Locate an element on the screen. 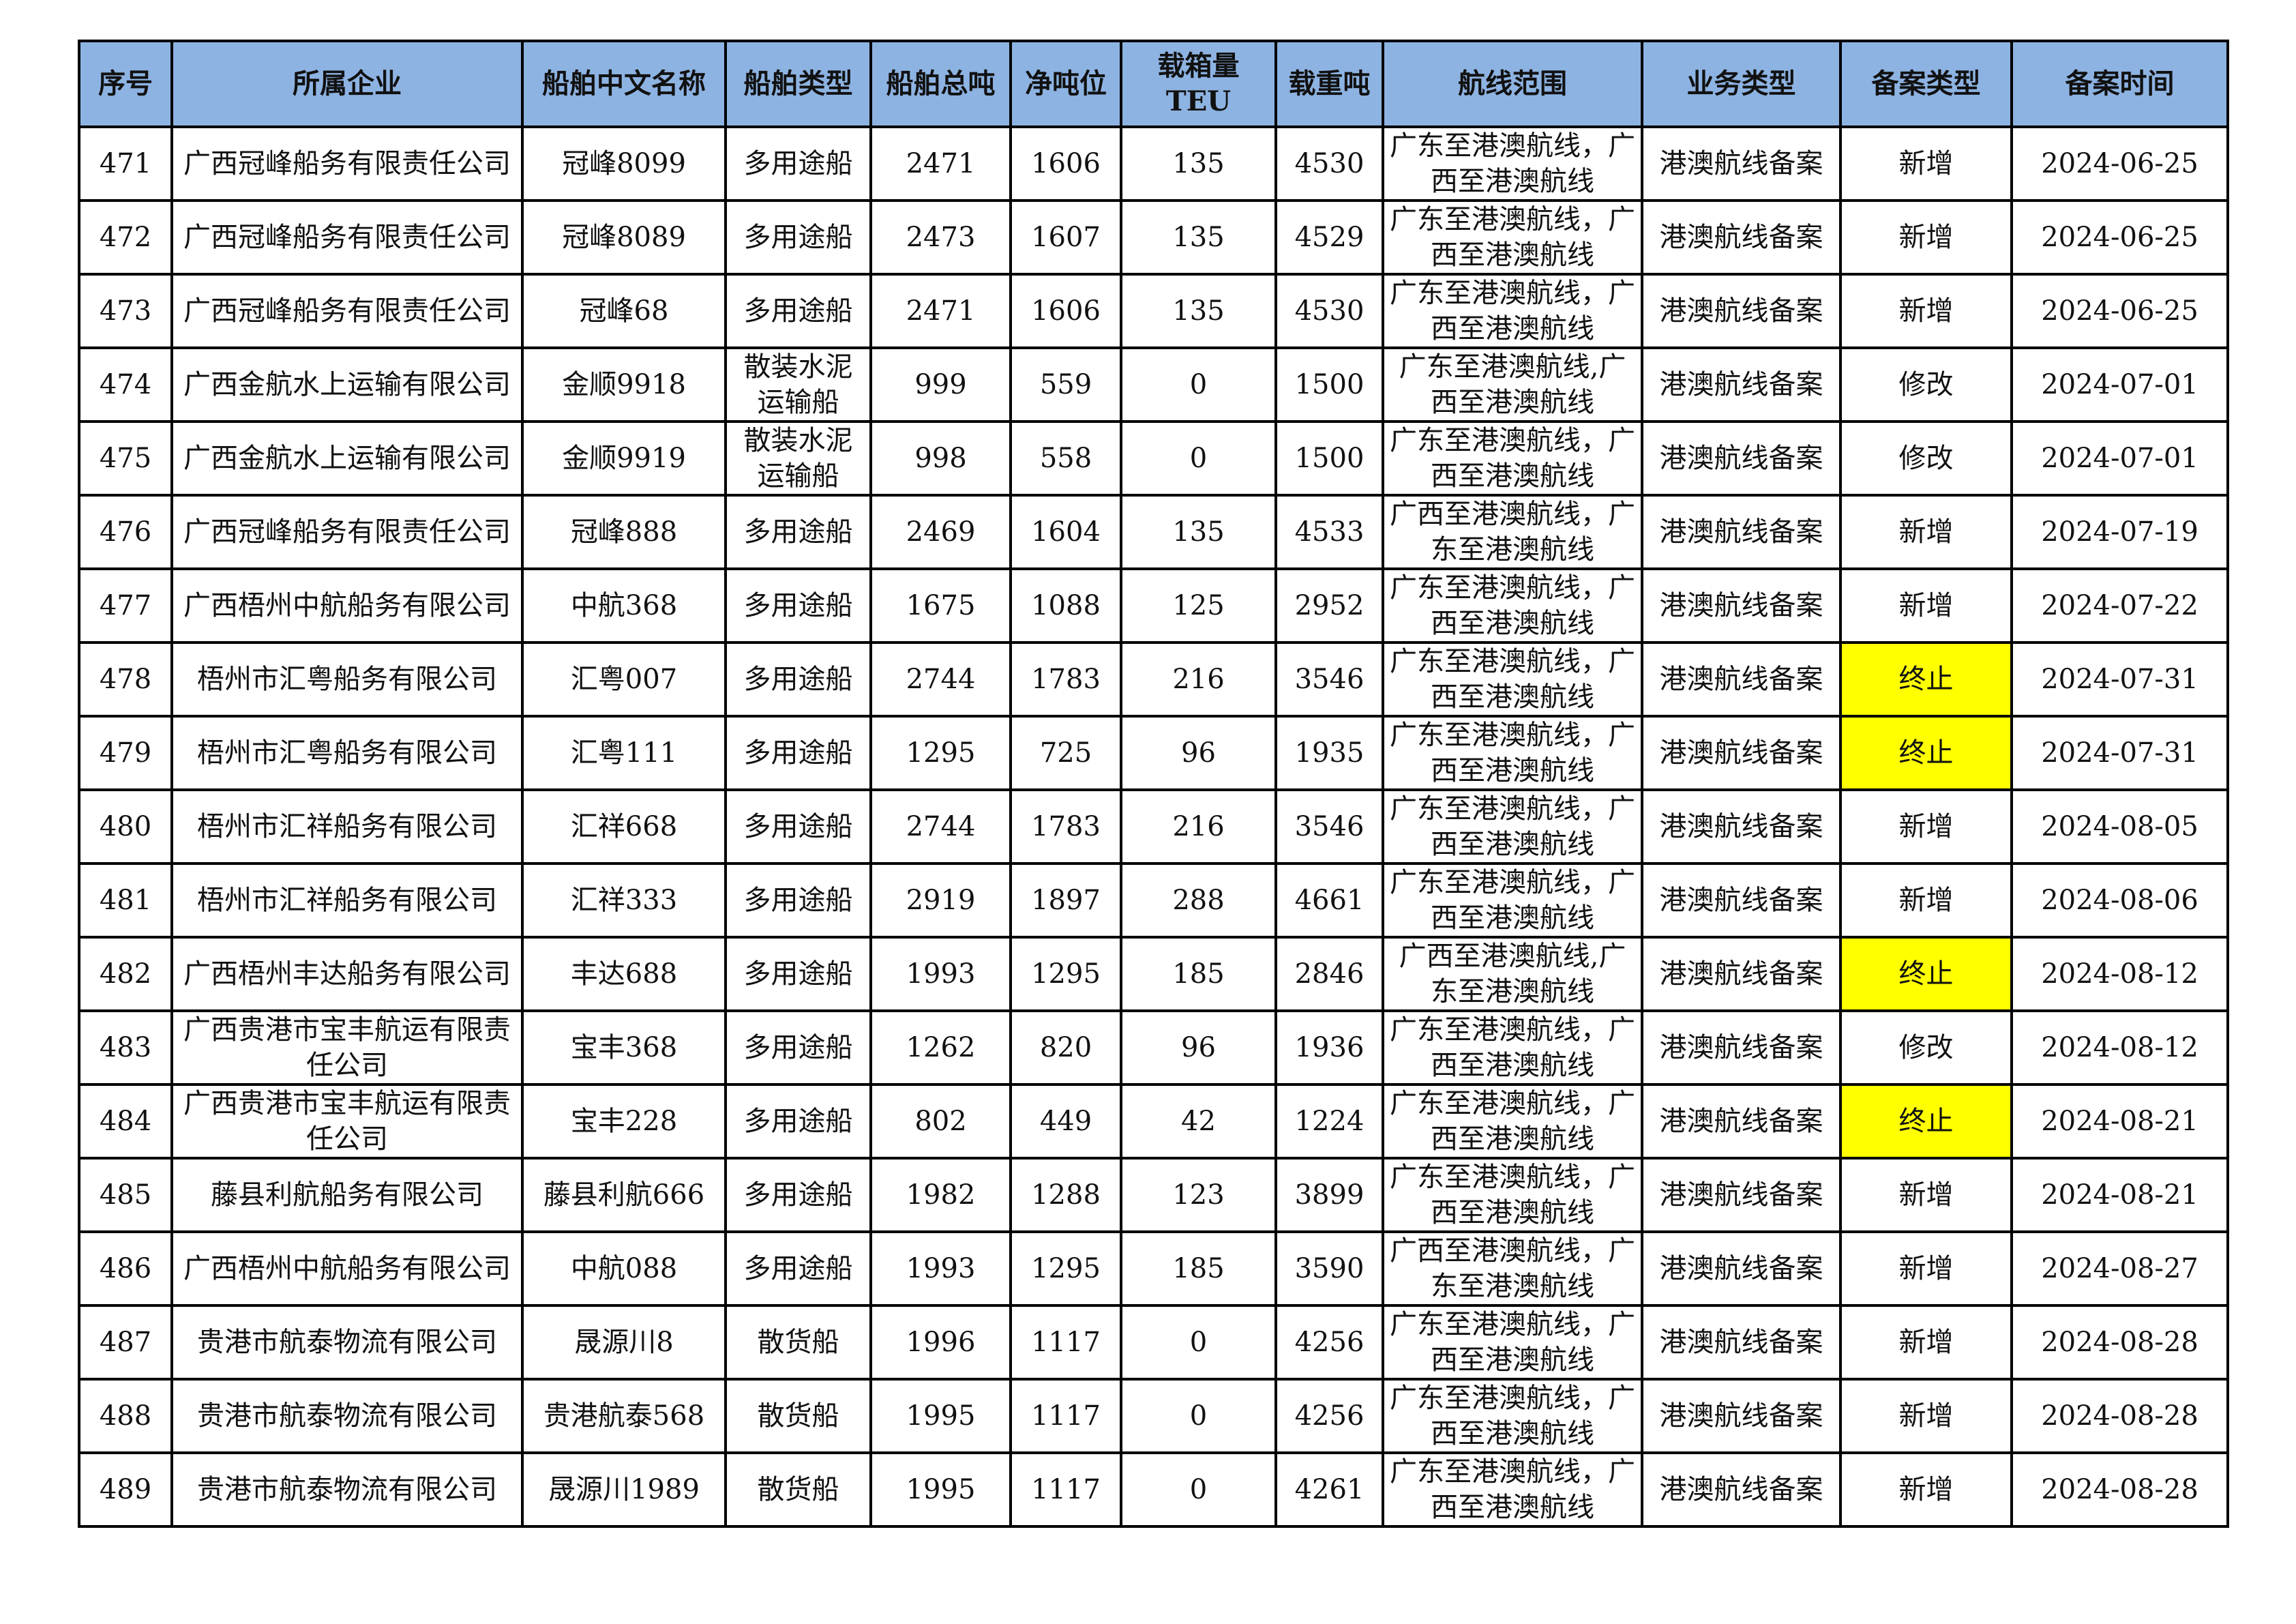 The image size is (2296, 1624). cell-deadweight: 4261 is located at coordinates (1329, 1489).